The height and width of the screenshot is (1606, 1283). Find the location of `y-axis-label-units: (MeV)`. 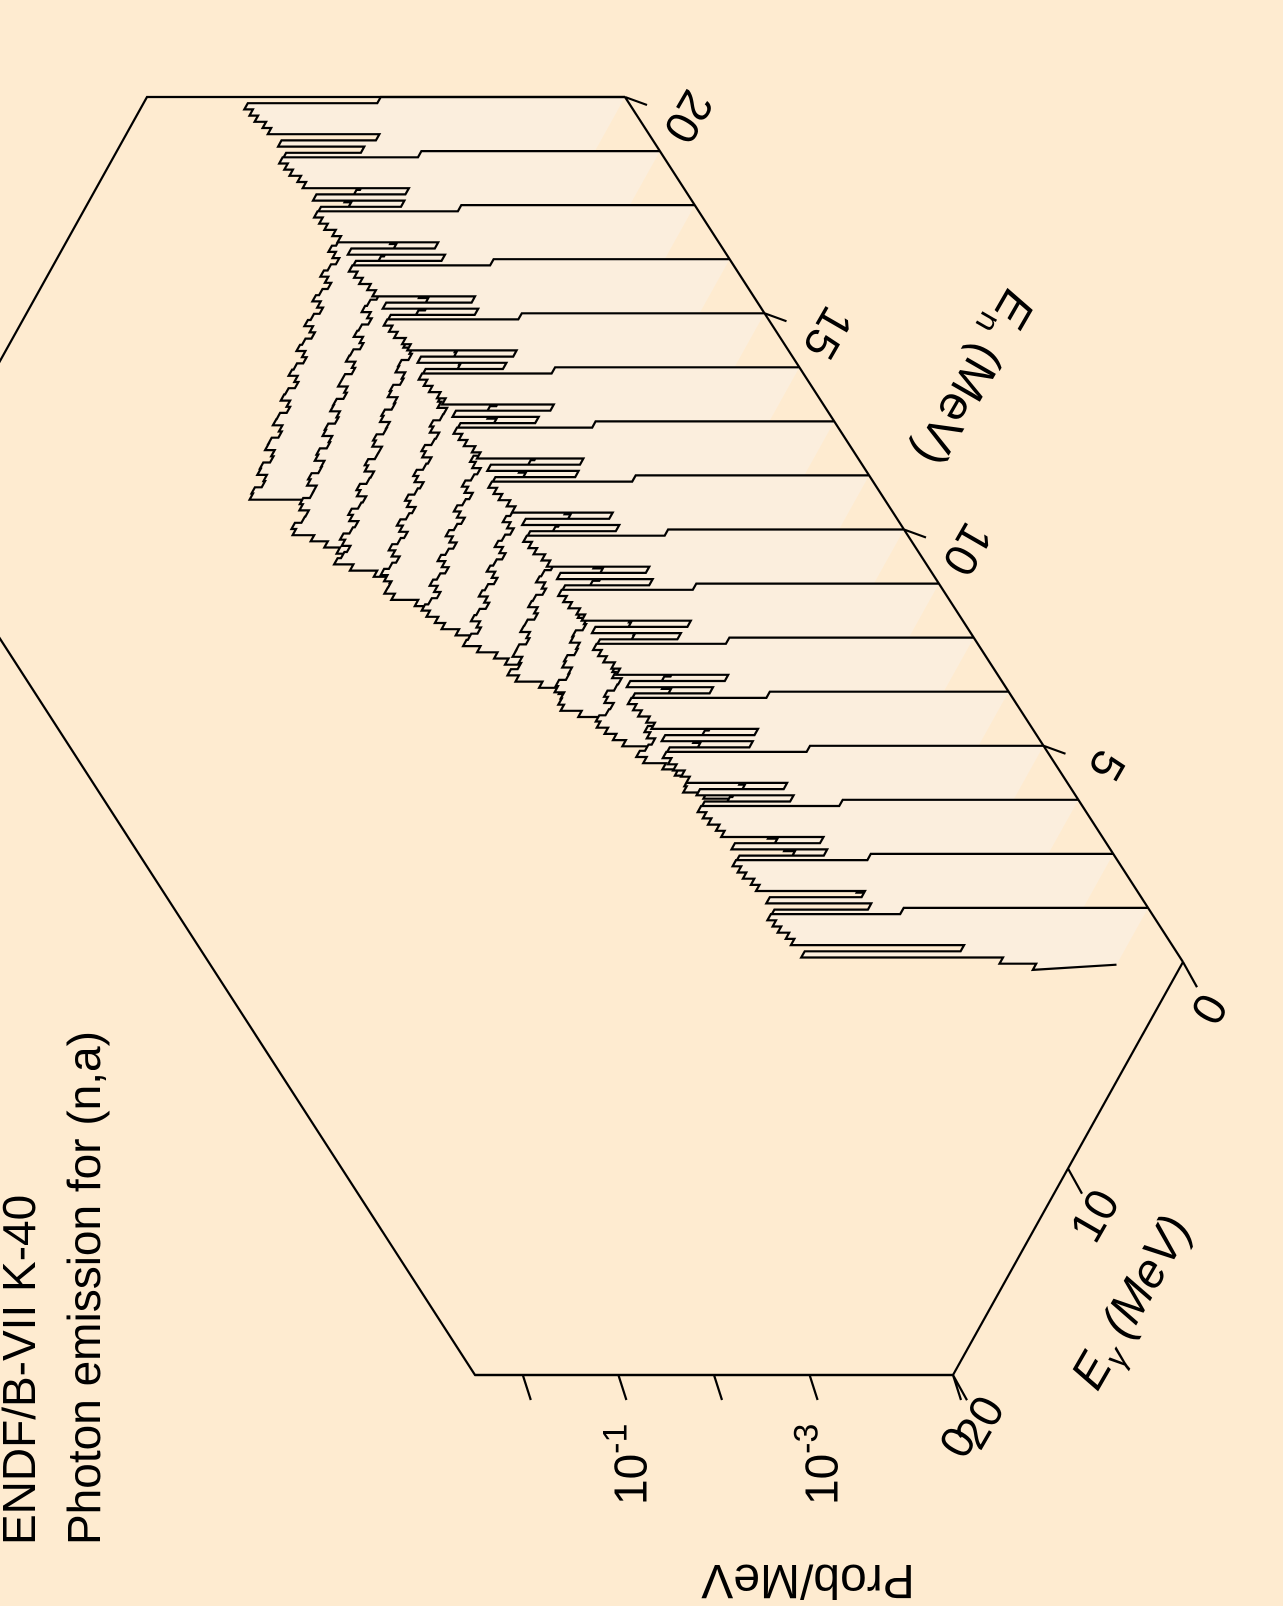

y-axis-label-units: (MeV) is located at coordinates (957, 405).